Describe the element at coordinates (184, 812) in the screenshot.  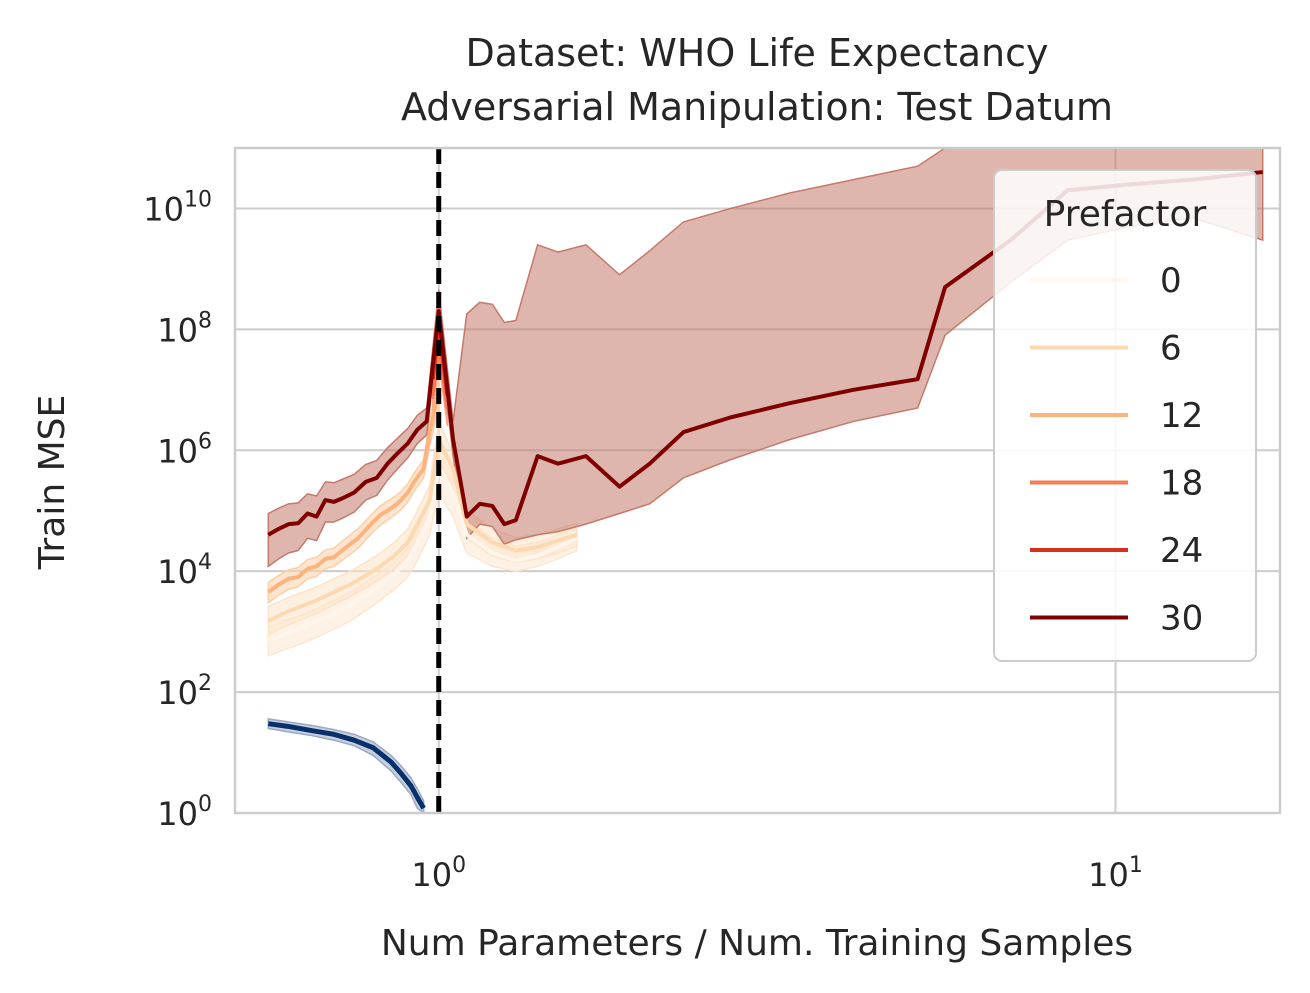
I see `y-tick-label-0: 100` at that location.